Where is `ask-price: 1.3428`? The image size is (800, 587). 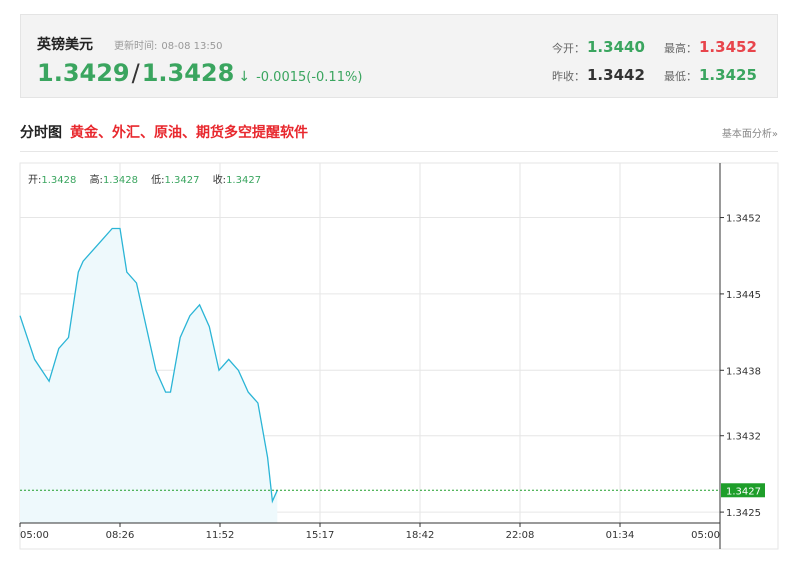
ask-price: 1.3428 is located at coordinates (188, 73).